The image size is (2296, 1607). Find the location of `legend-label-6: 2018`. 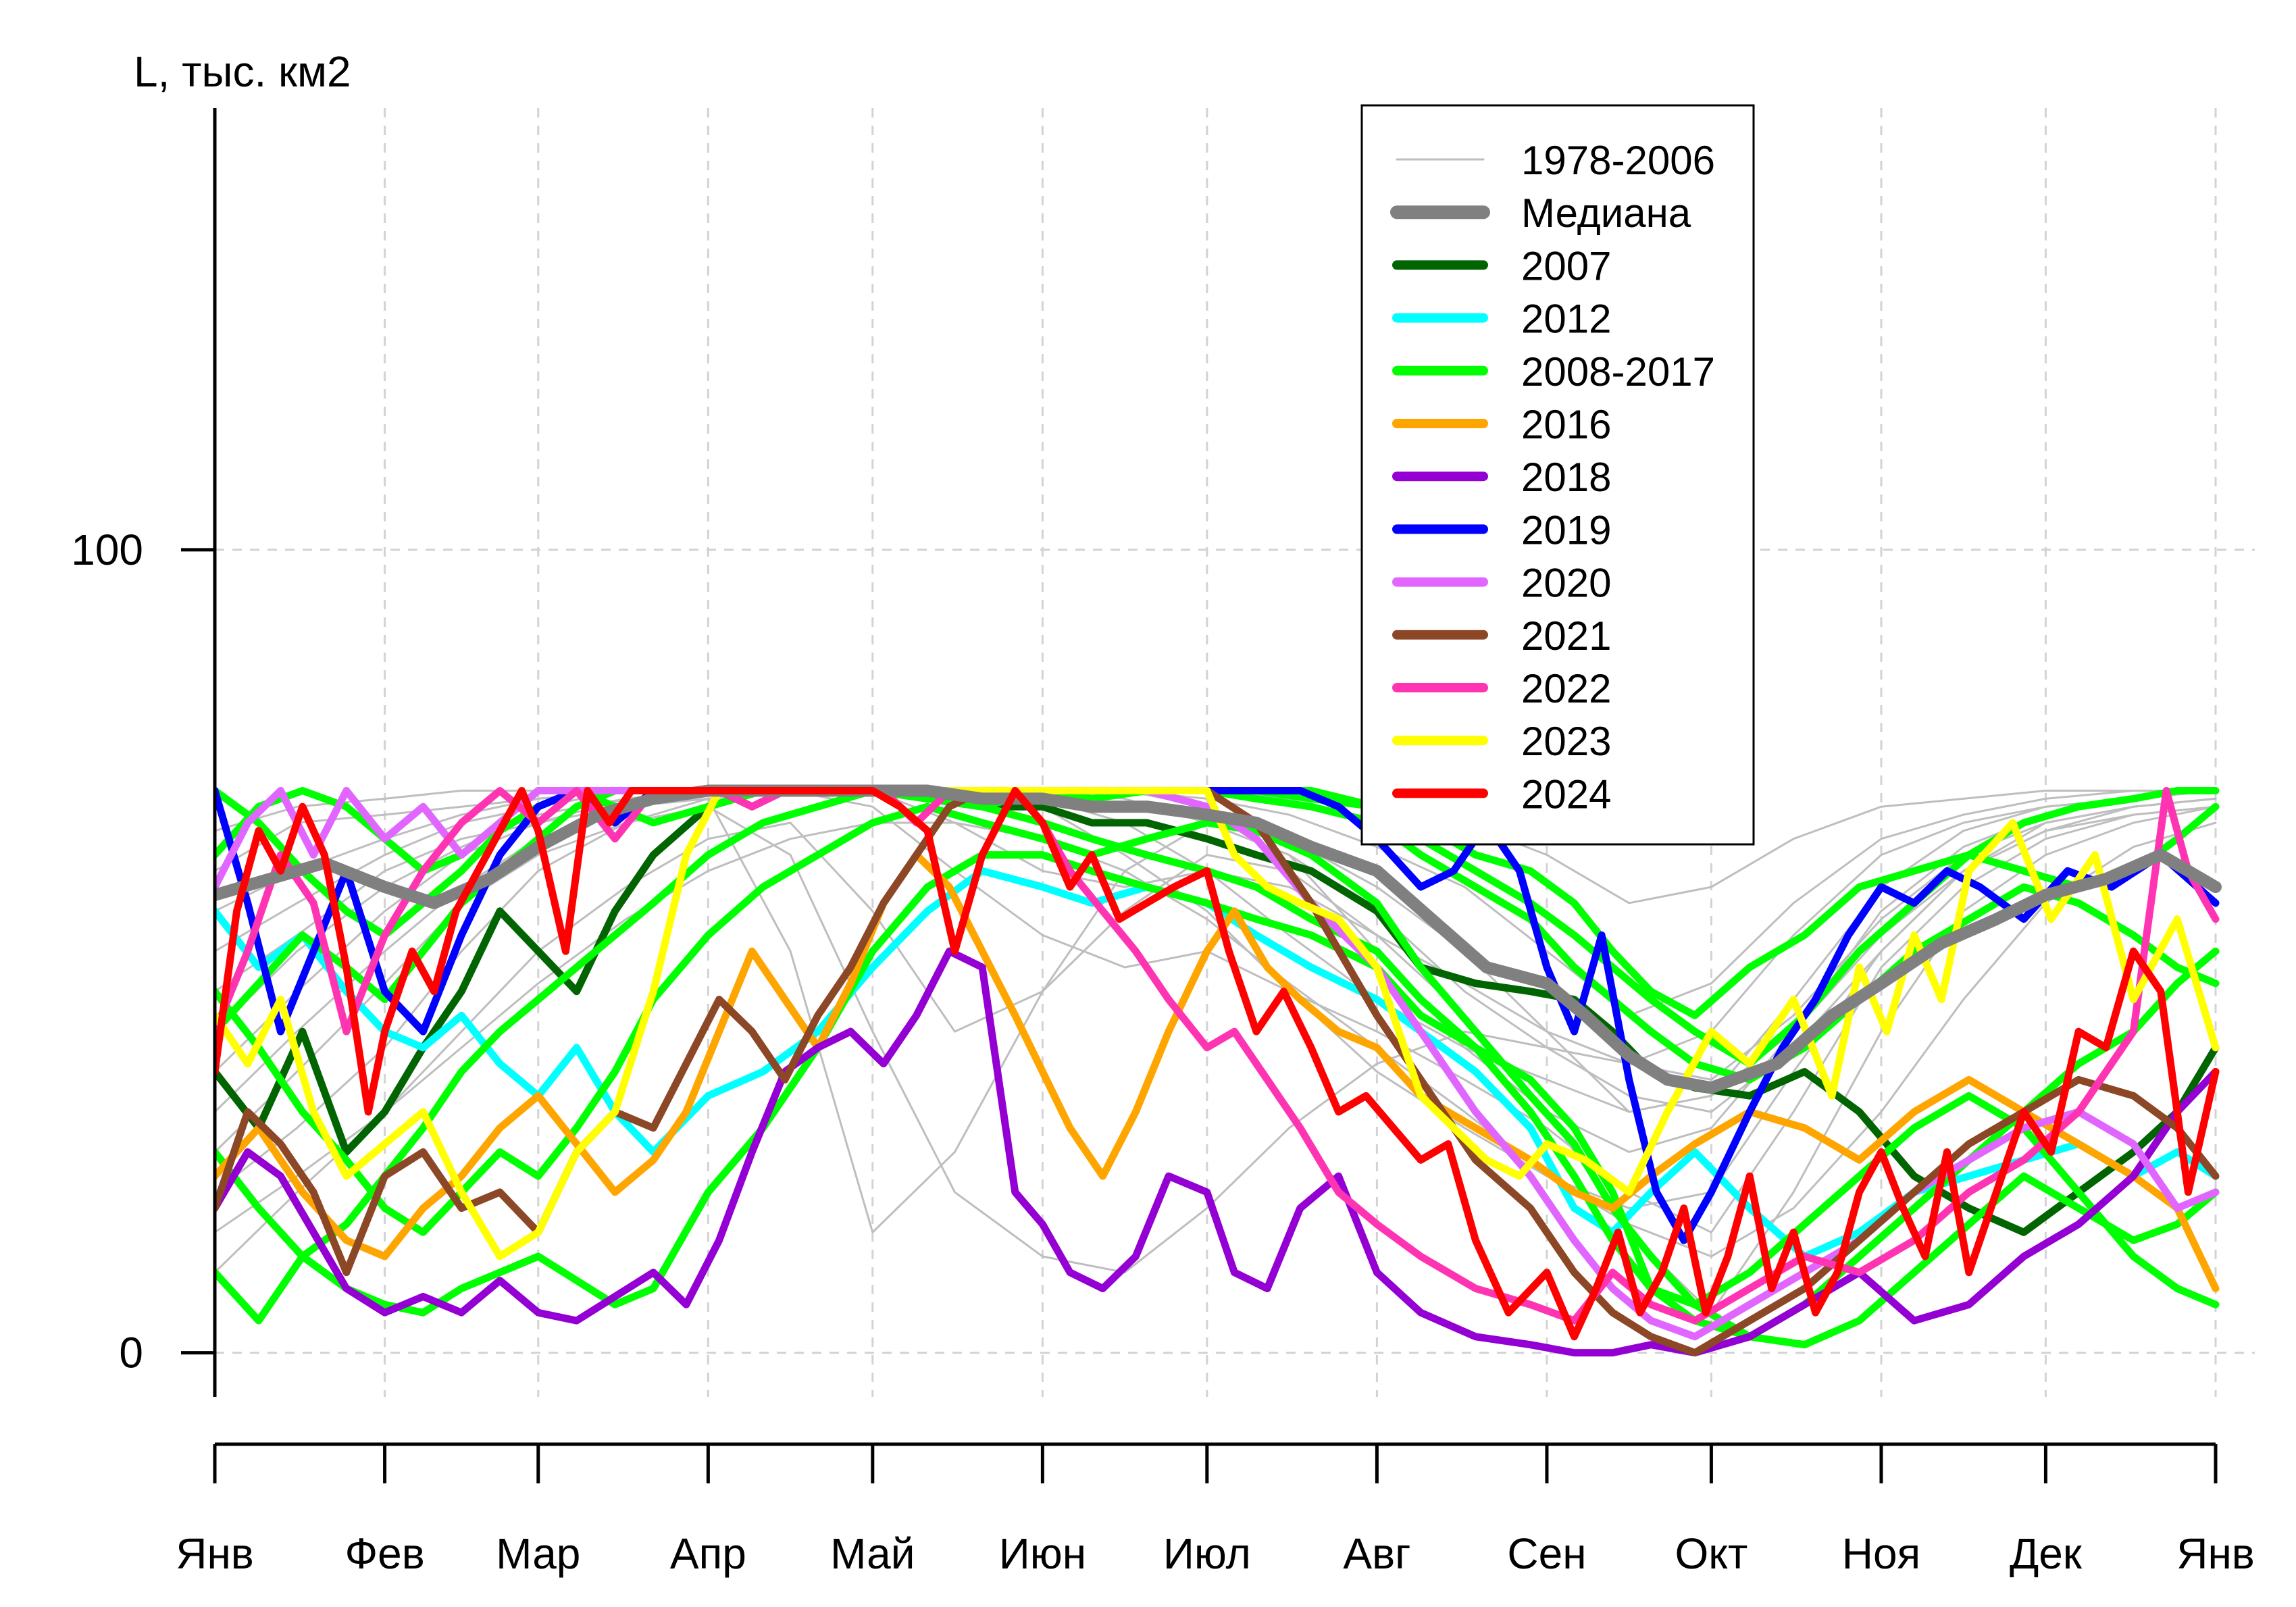

legend-label-6: 2018 is located at coordinates (1566, 477).